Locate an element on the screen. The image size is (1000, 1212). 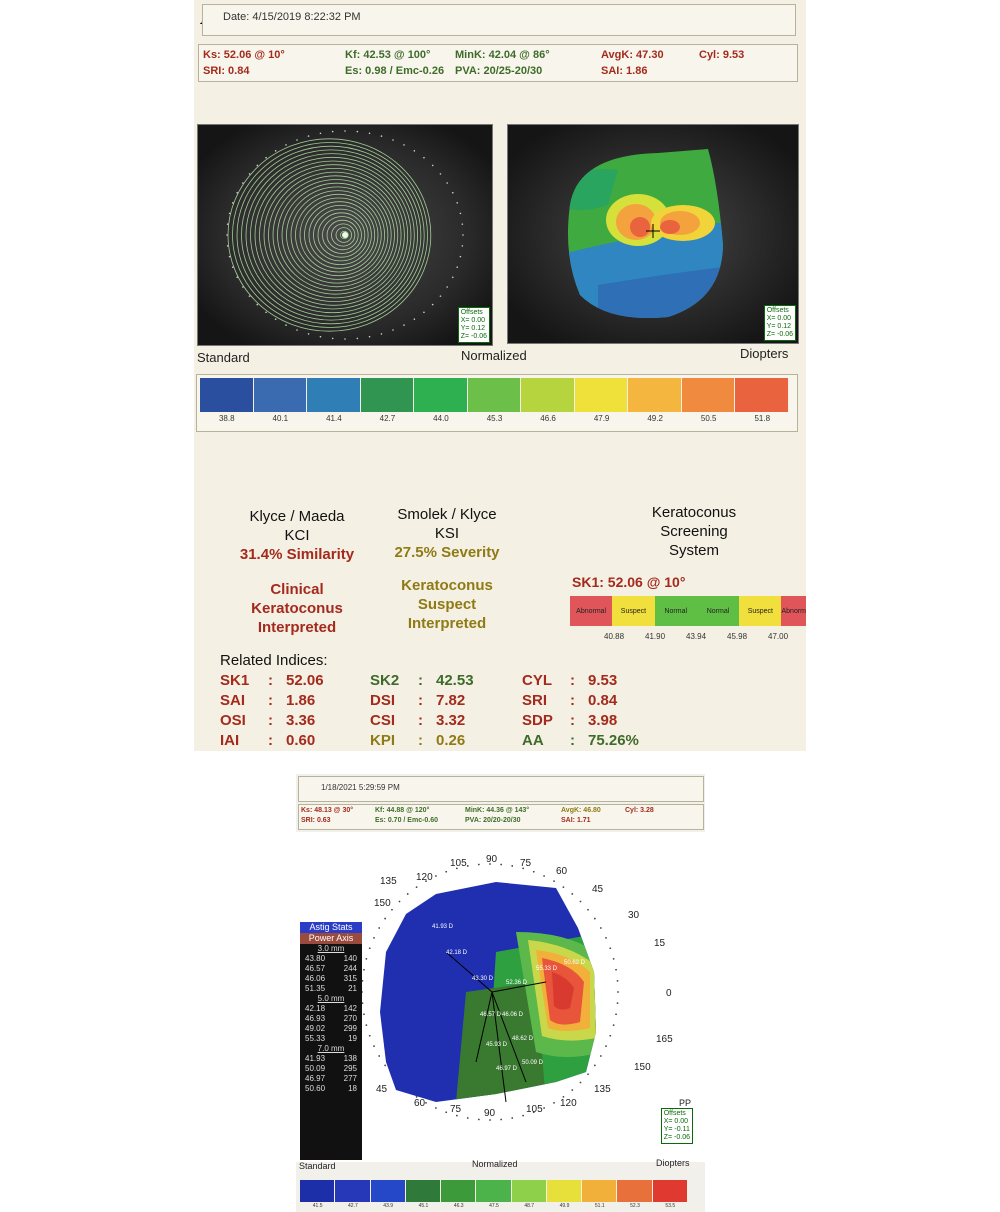
astig-power: 46.06 is located at coordinates (315, 978).